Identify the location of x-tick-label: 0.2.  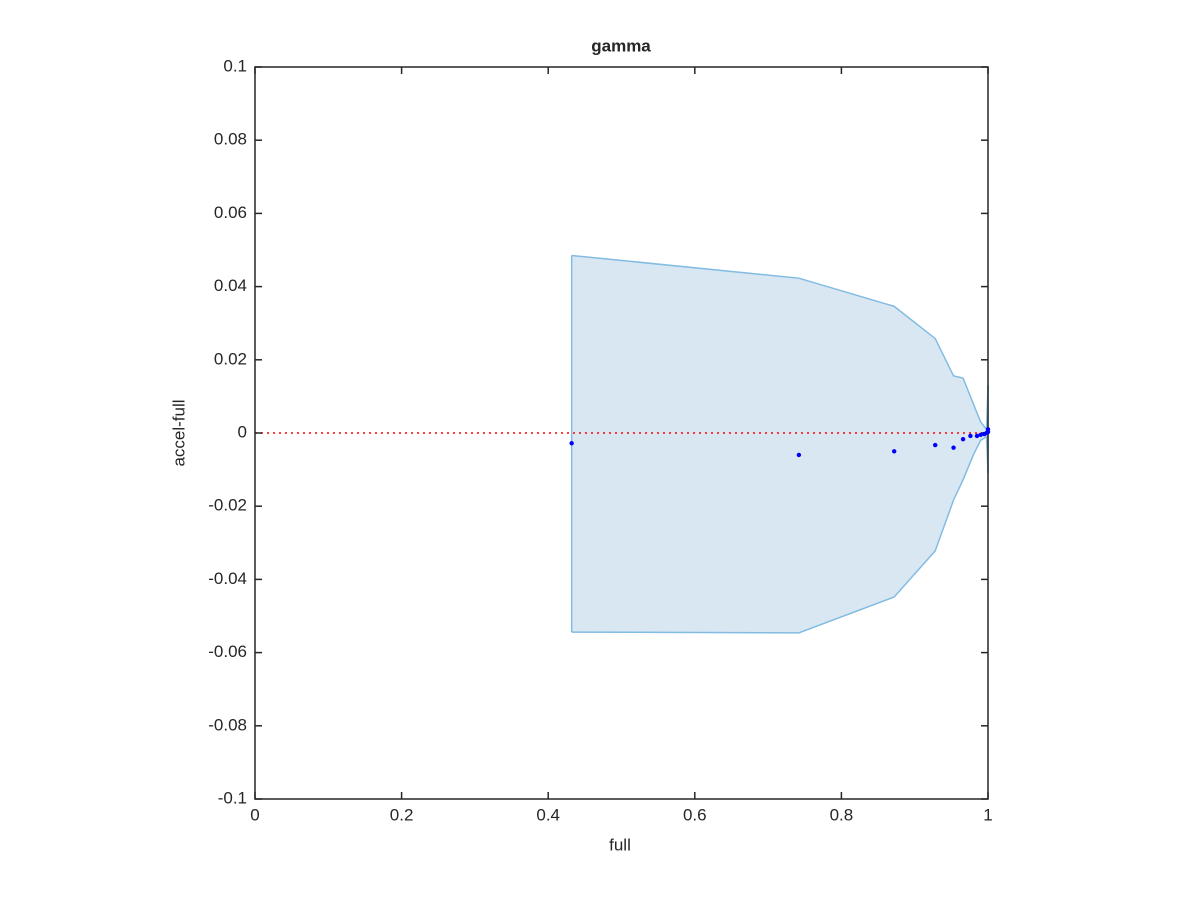
(402, 814).